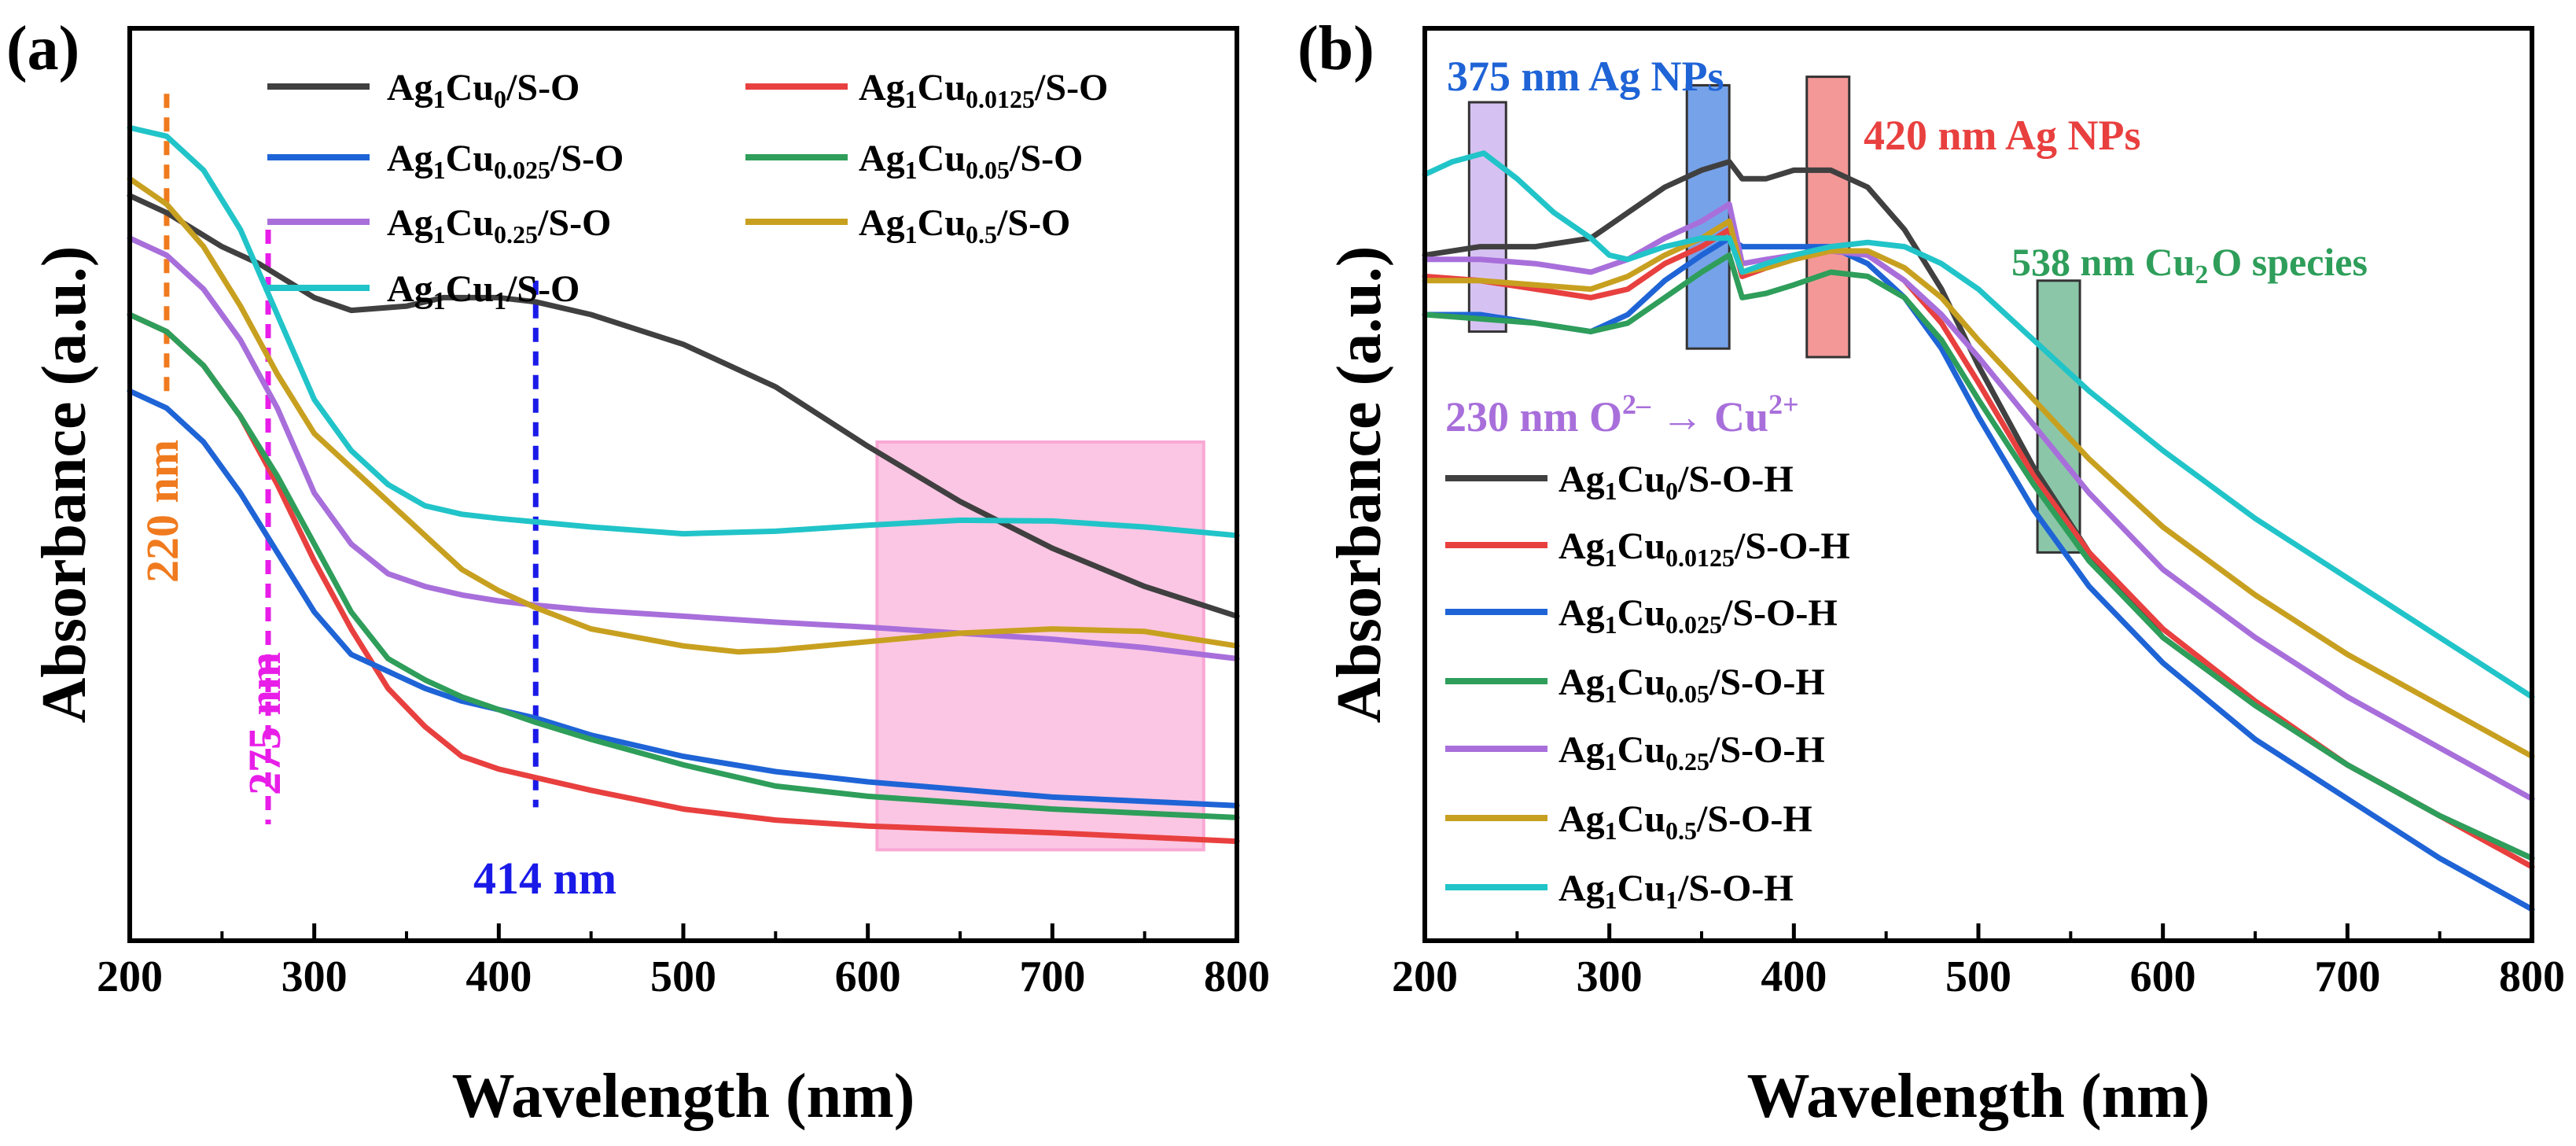  What do you see at coordinates (376, 672) in the screenshot?
I see `marker-labels-a: 220 nm 275 nm 414 nm` at bounding box center [376, 672].